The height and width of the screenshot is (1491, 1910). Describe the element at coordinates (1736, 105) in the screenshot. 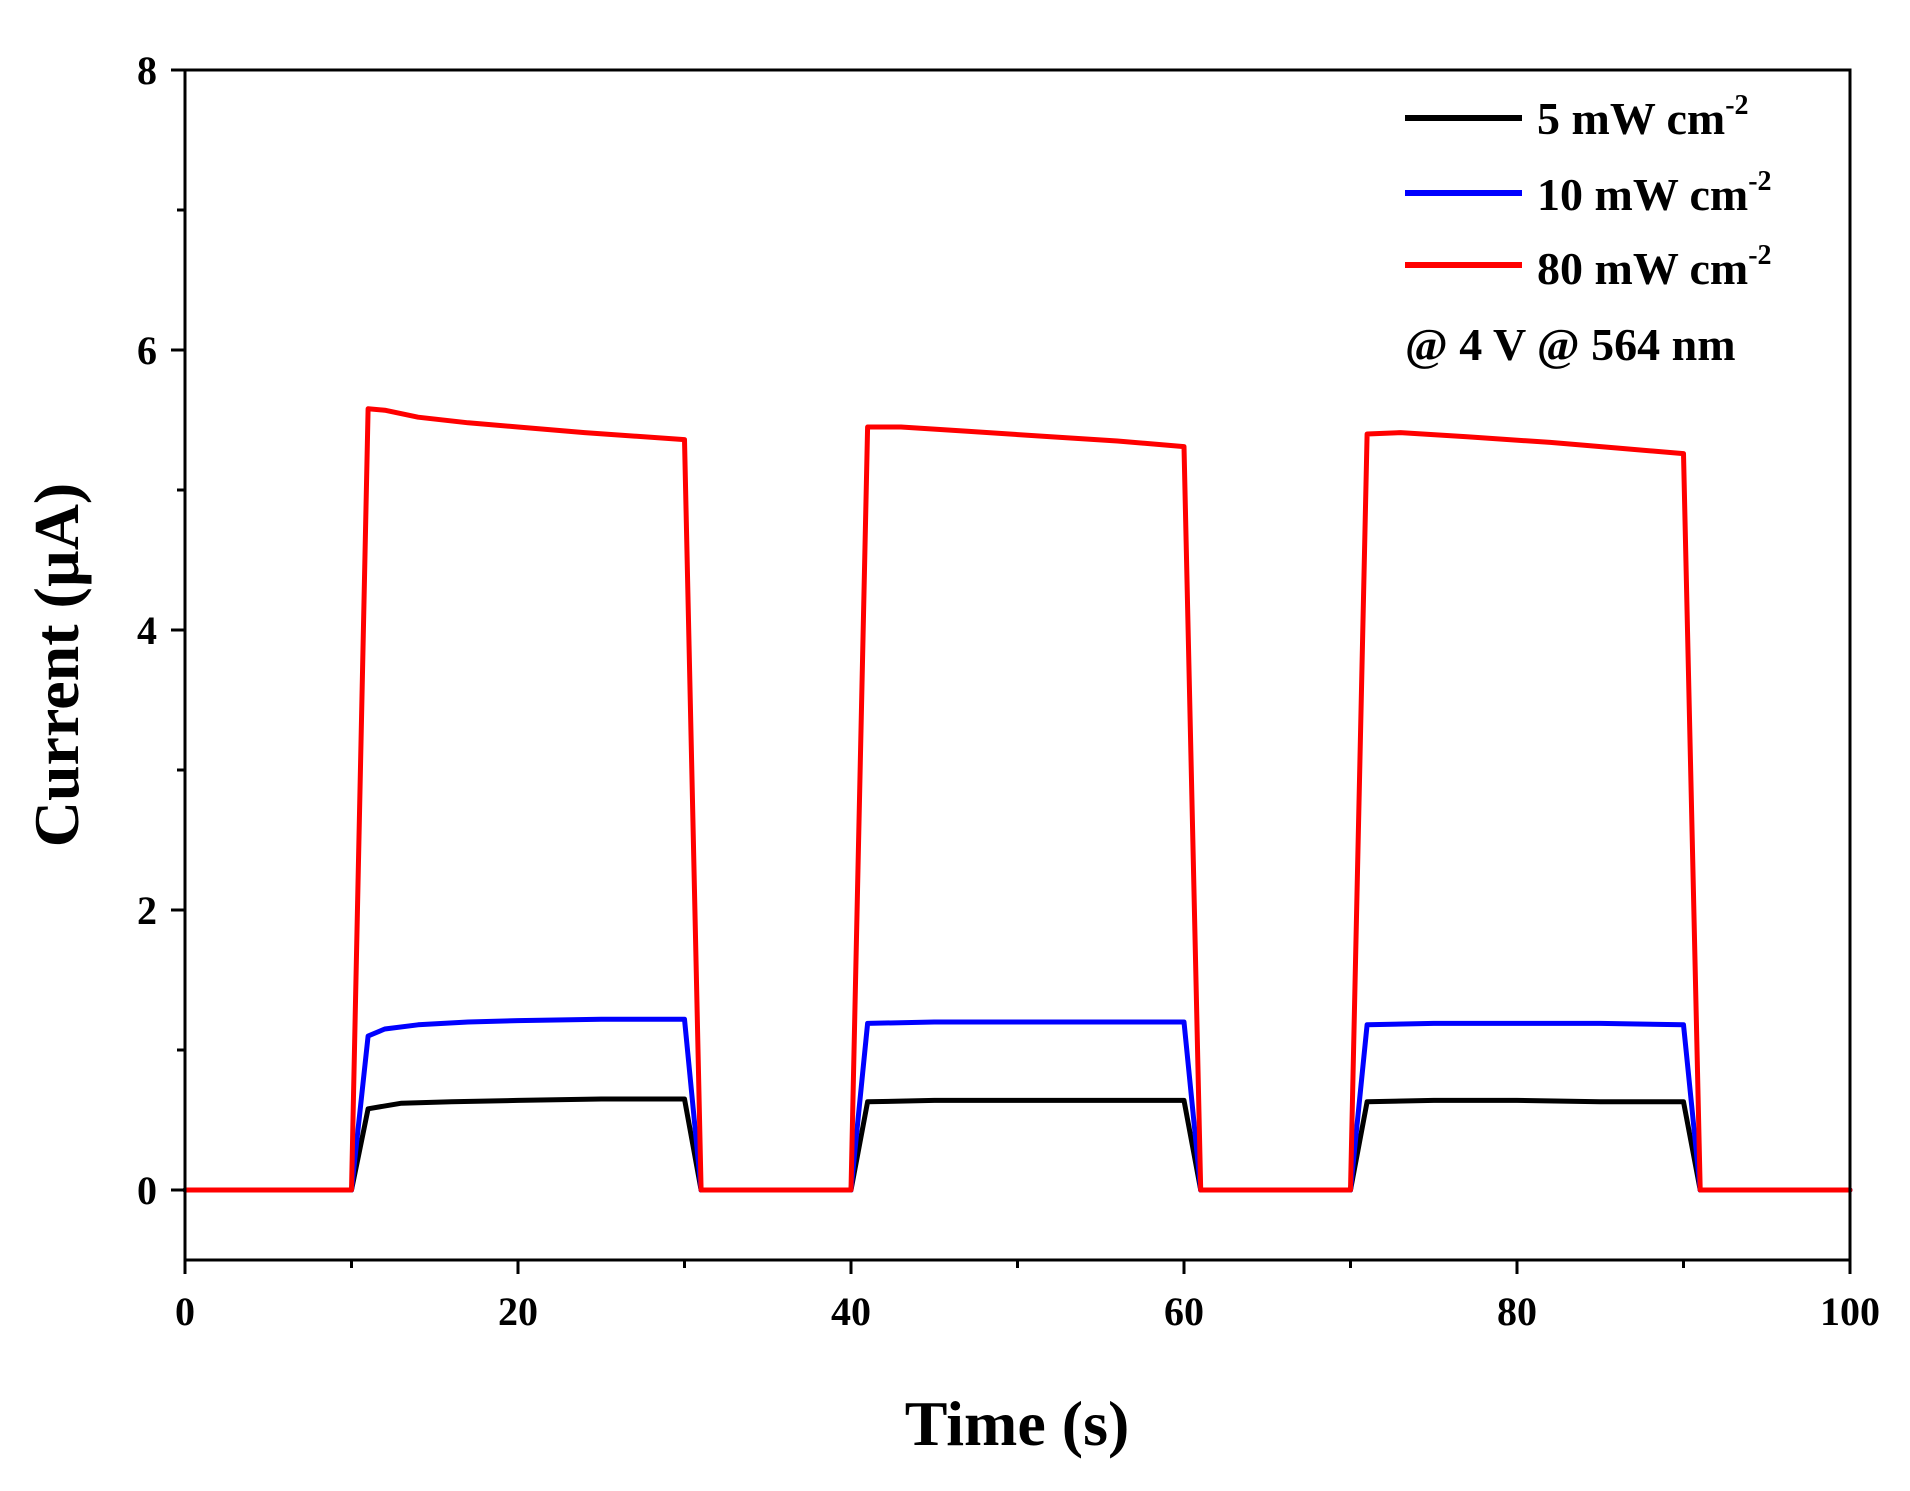

I see `legend-label-5mw-sup: -2` at that location.